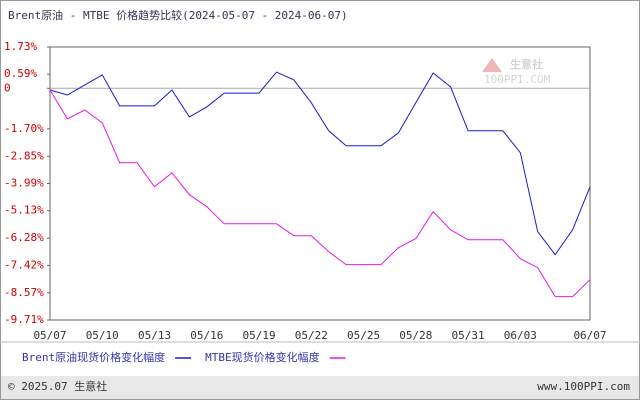 This screenshot has width=640, height=400. I want to click on y-tick-label: 1.73%, so click(20, 46).